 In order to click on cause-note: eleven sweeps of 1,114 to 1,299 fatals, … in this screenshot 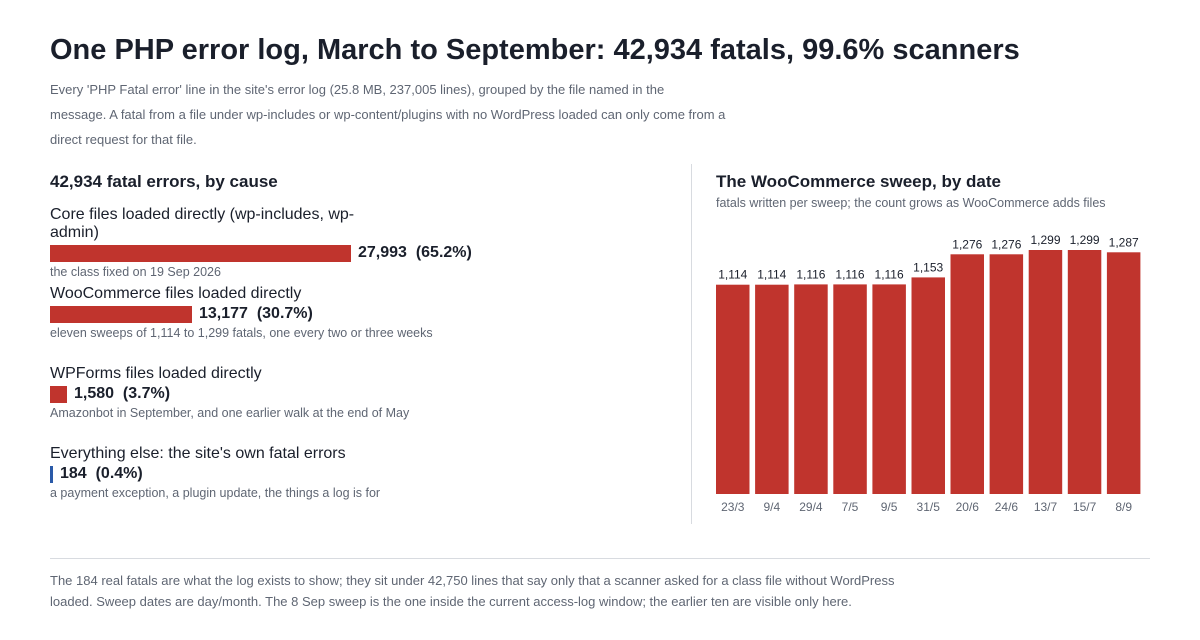, I will do `click(241, 333)`.